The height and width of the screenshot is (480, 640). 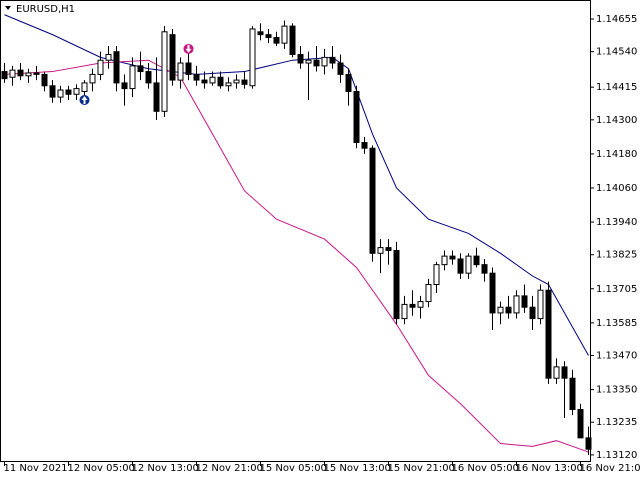 What do you see at coordinates (357, 468) in the screenshot?
I see `x-tick-label: 15 Nov 13:00` at bounding box center [357, 468].